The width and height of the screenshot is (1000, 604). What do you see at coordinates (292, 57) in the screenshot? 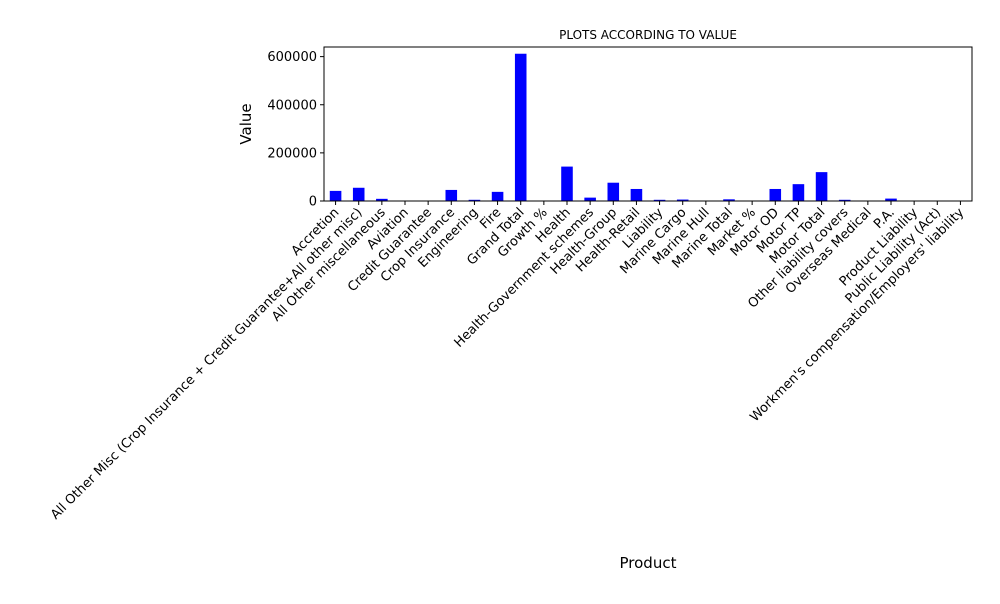
I see `y-tick-label: 600000` at bounding box center [292, 57].